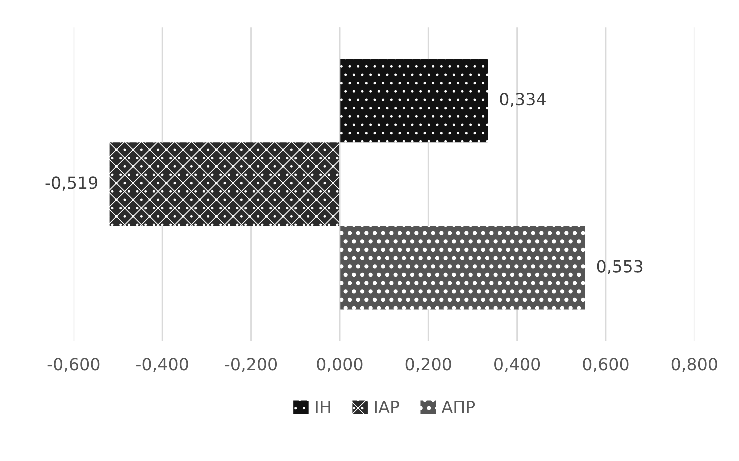 The width and height of the screenshot is (739, 461). I want to click on x-tick-label: 0,800, so click(695, 365).